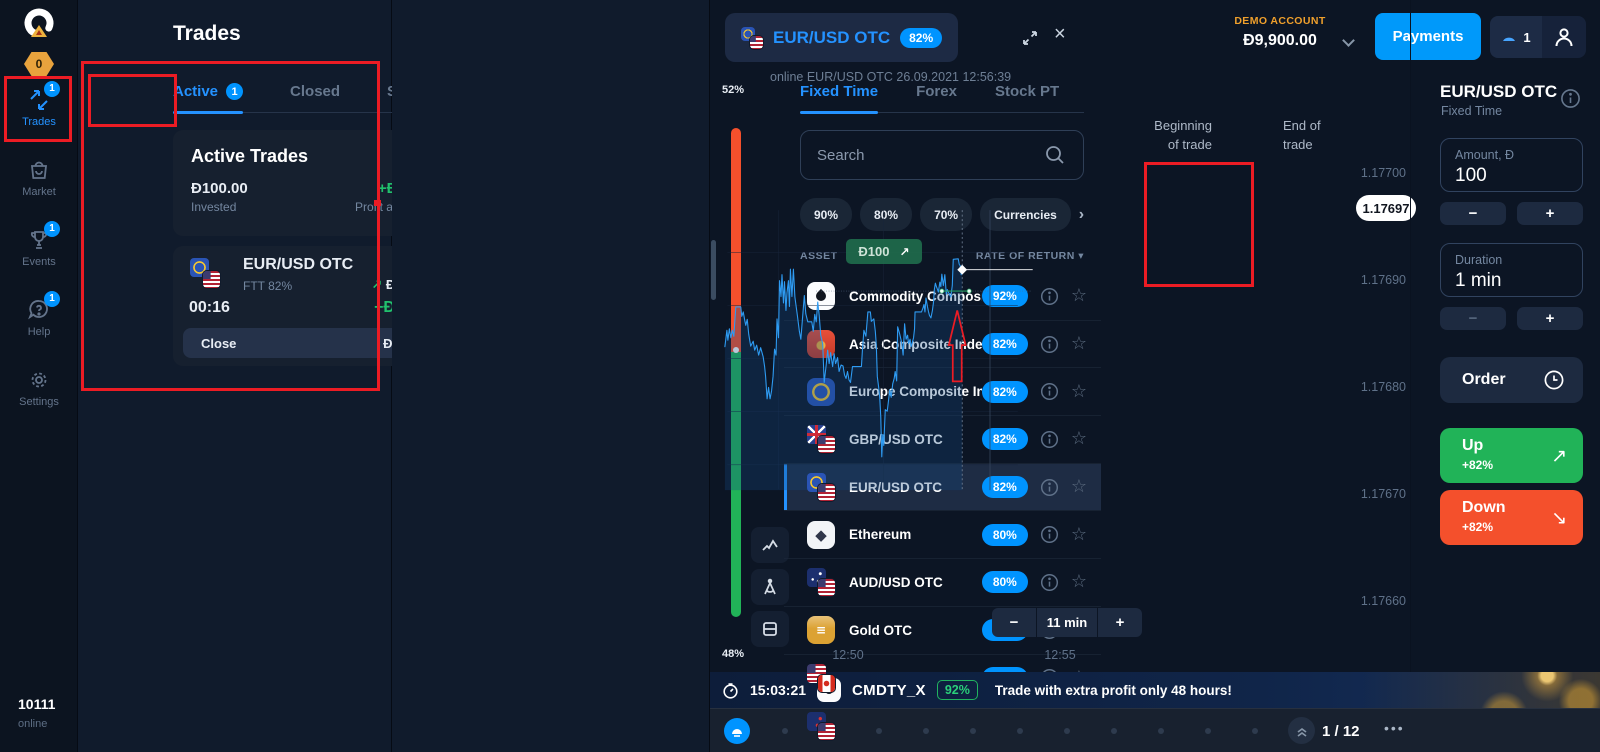 This screenshot has width=1600, height=752. What do you see at coordinates (819, 256) in the screenshot?
I see `asset-column-label: ASSET` at bounding box center [819, 256].